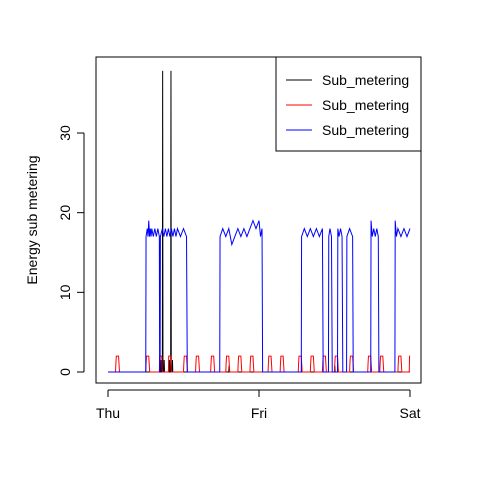 This screenshot has width=480, height=480. I want to click on x-tick-label-2: Fri, so click(259, 413).